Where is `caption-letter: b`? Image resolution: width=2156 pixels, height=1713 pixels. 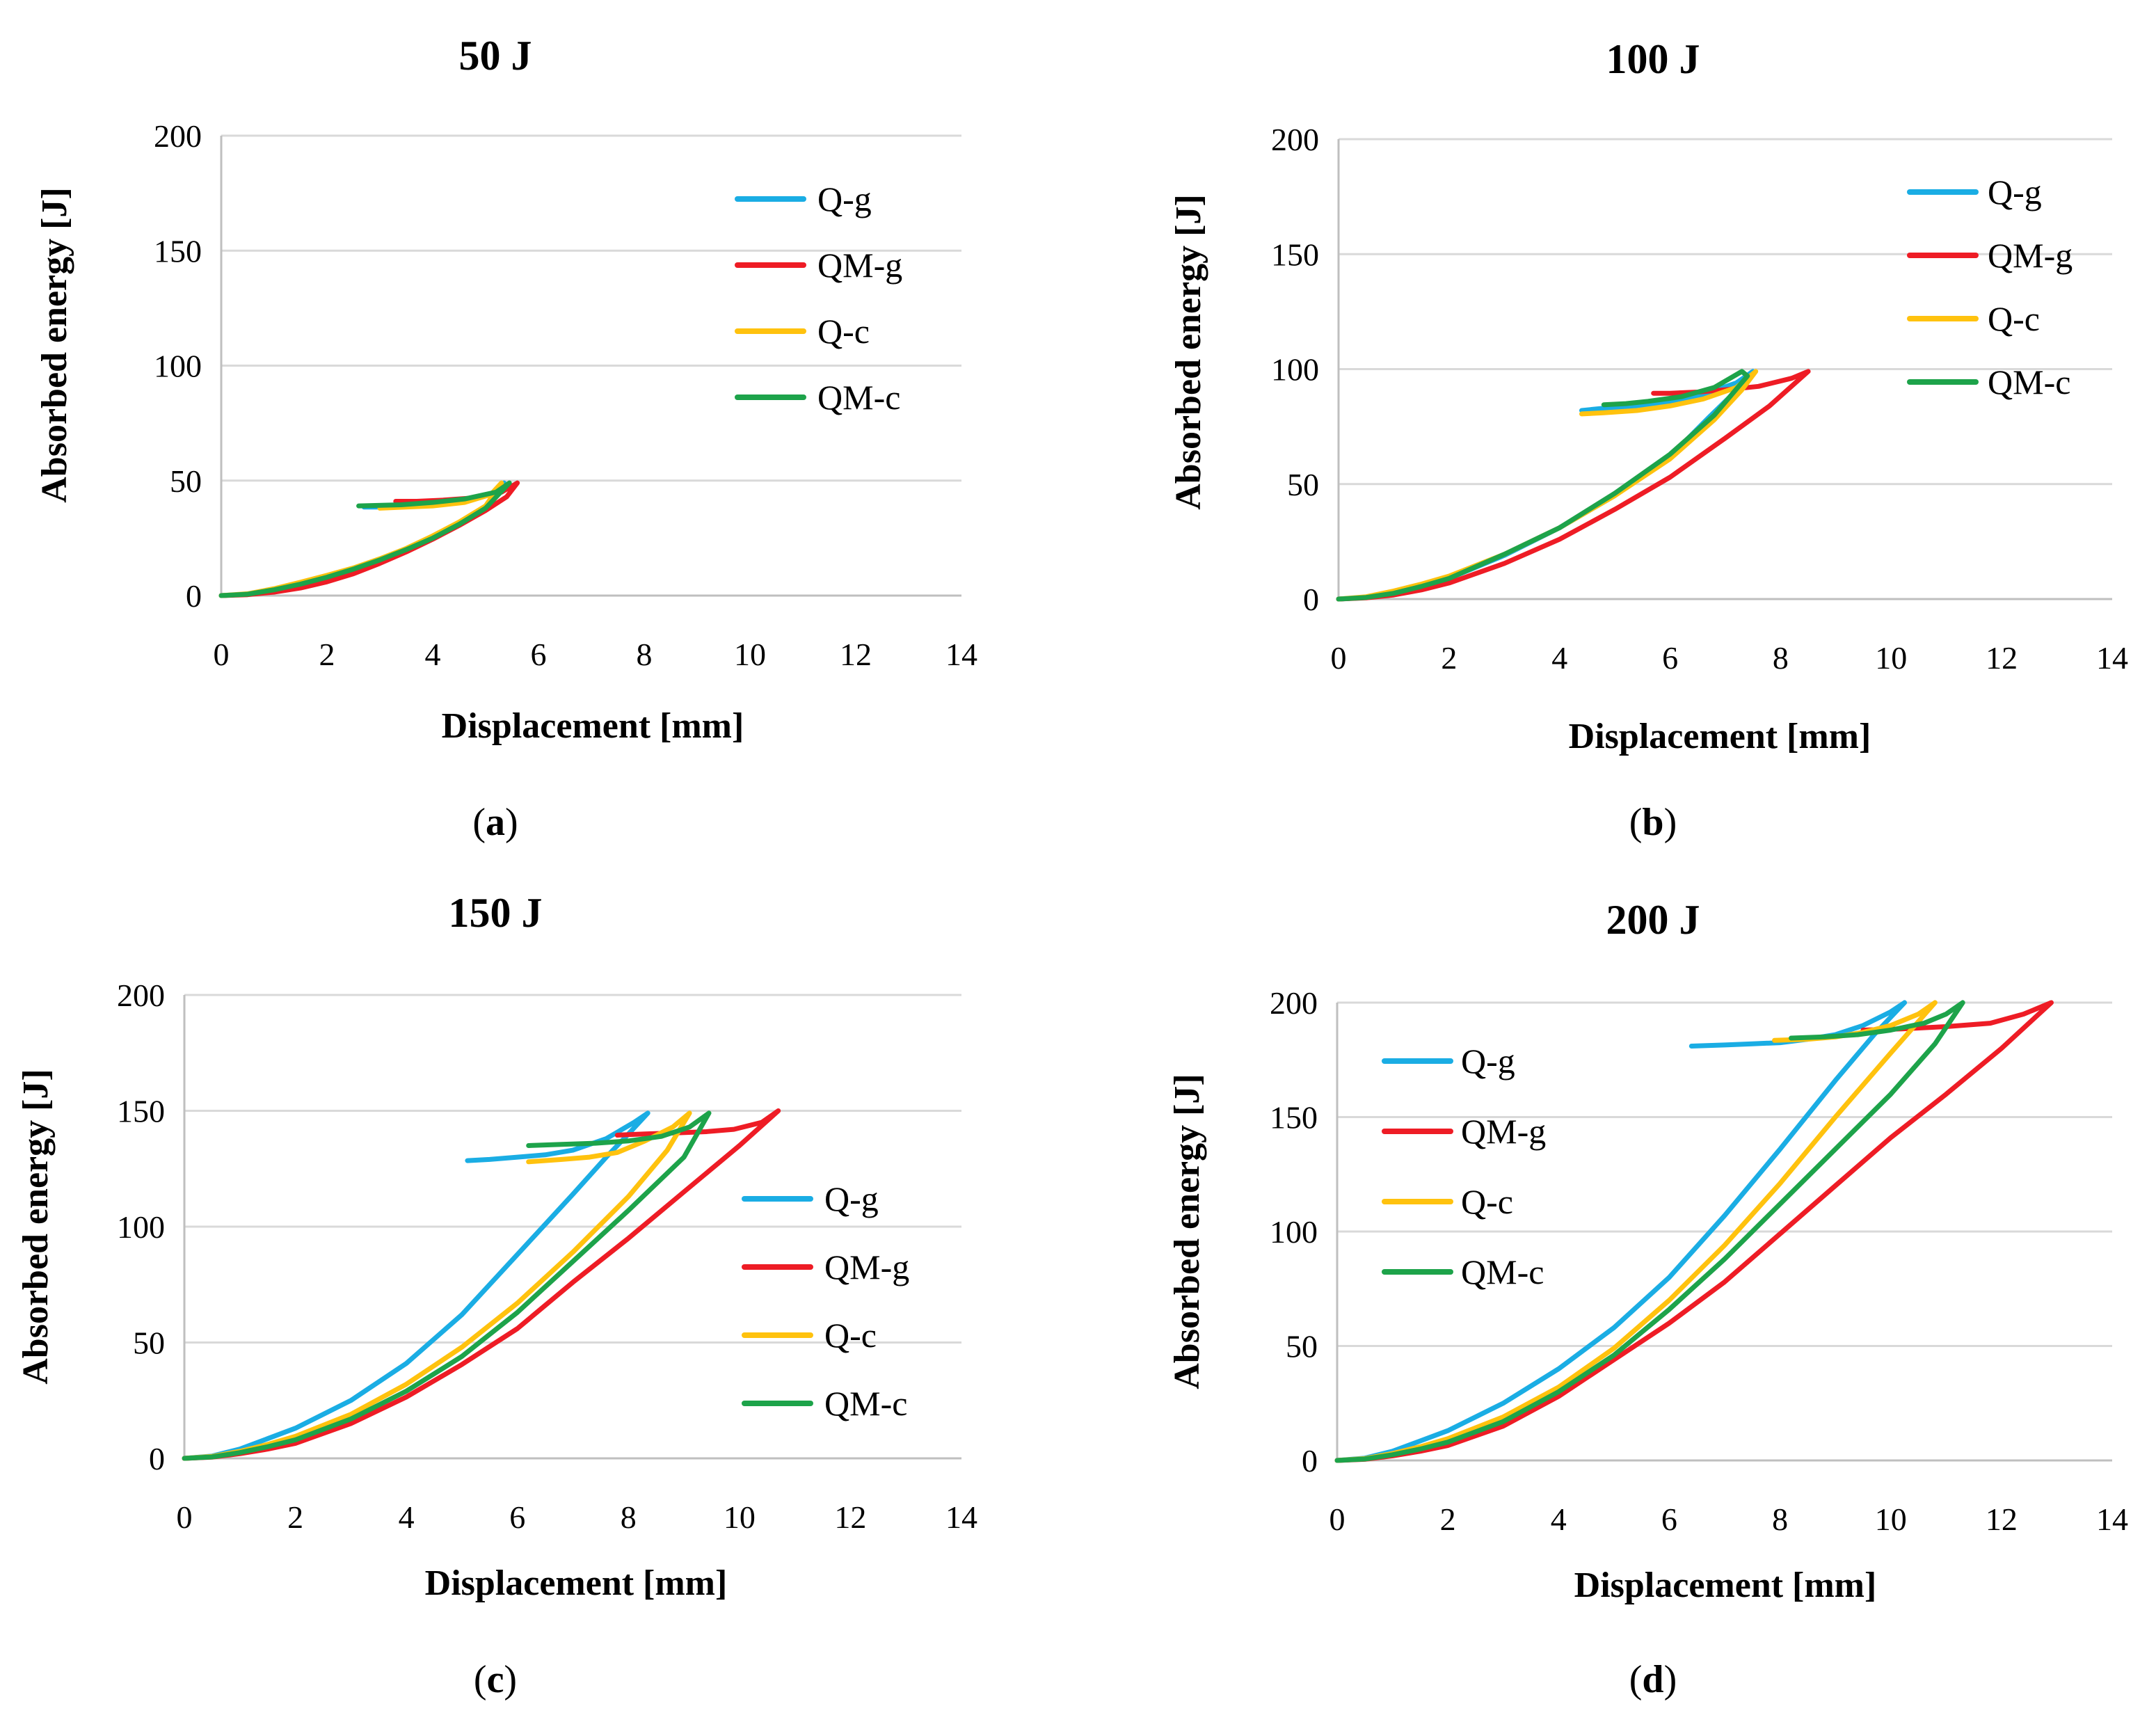
caption-letter: b is located at coordinates (1652, 822).